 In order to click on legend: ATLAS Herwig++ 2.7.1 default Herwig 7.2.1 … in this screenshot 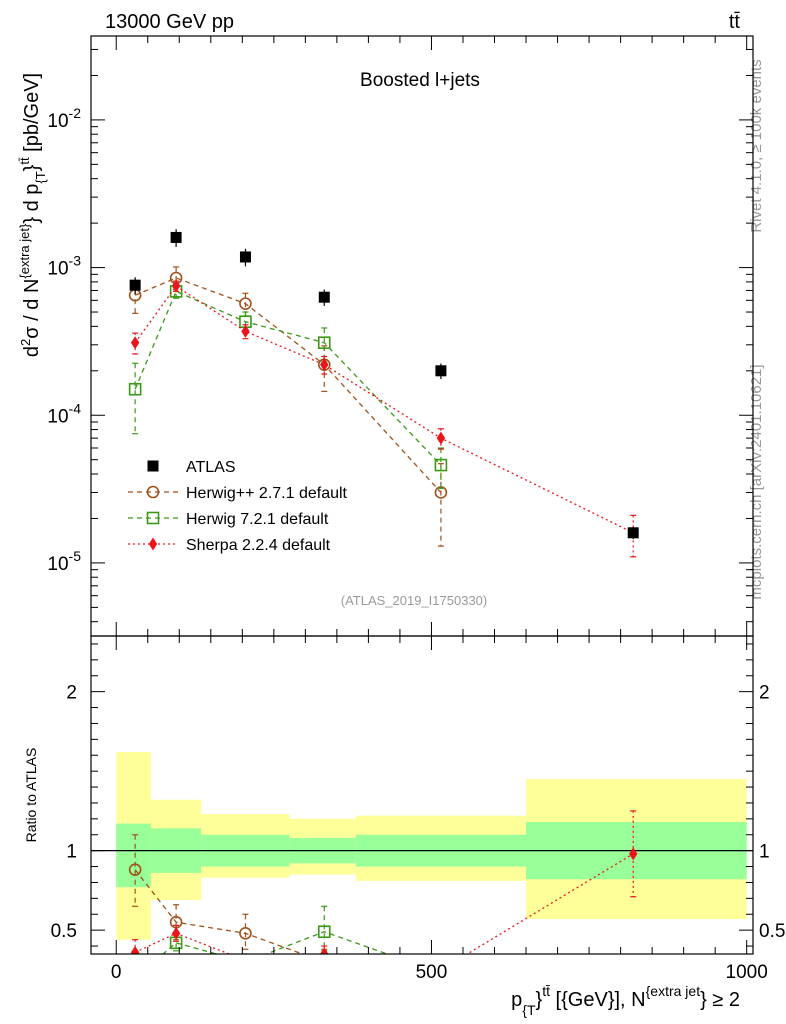, I will do `click(238, 506)`.